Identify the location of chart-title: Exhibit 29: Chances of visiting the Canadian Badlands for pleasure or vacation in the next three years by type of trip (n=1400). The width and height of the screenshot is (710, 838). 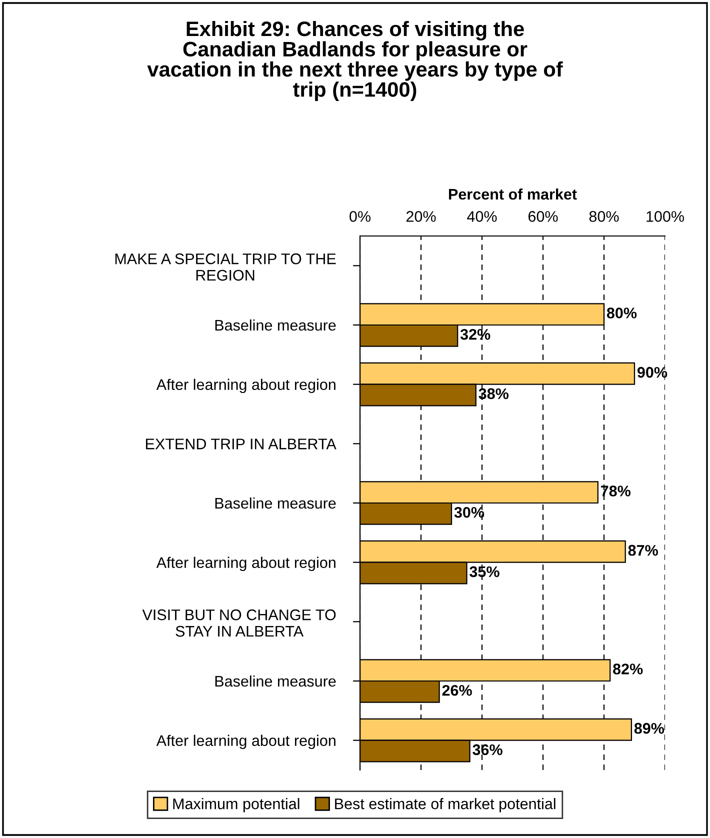
(355, 60).